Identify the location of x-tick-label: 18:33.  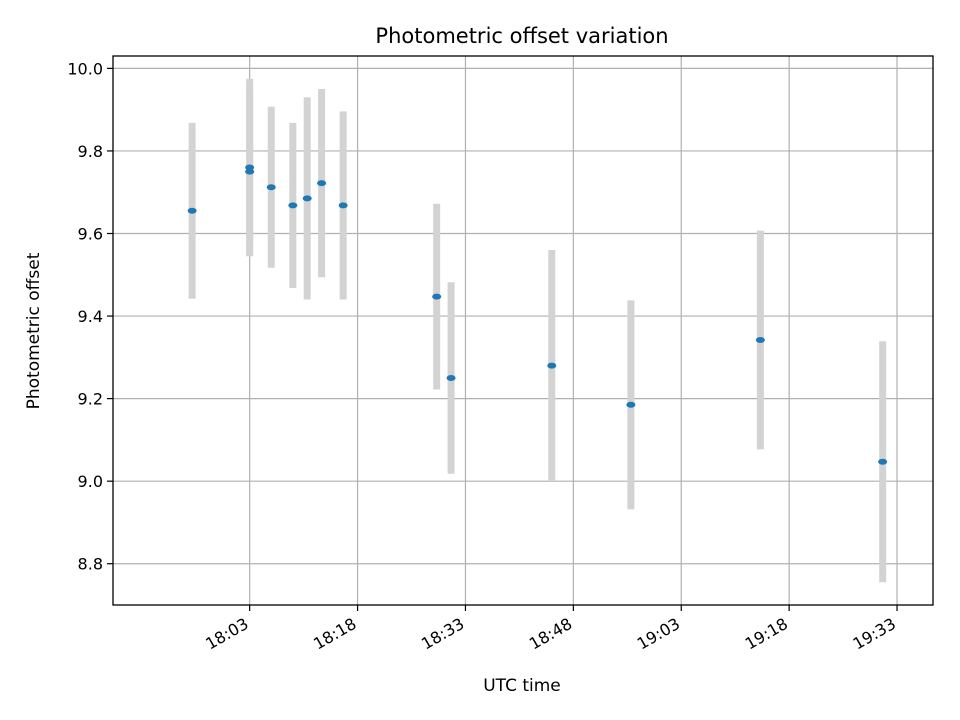
(442, 634).